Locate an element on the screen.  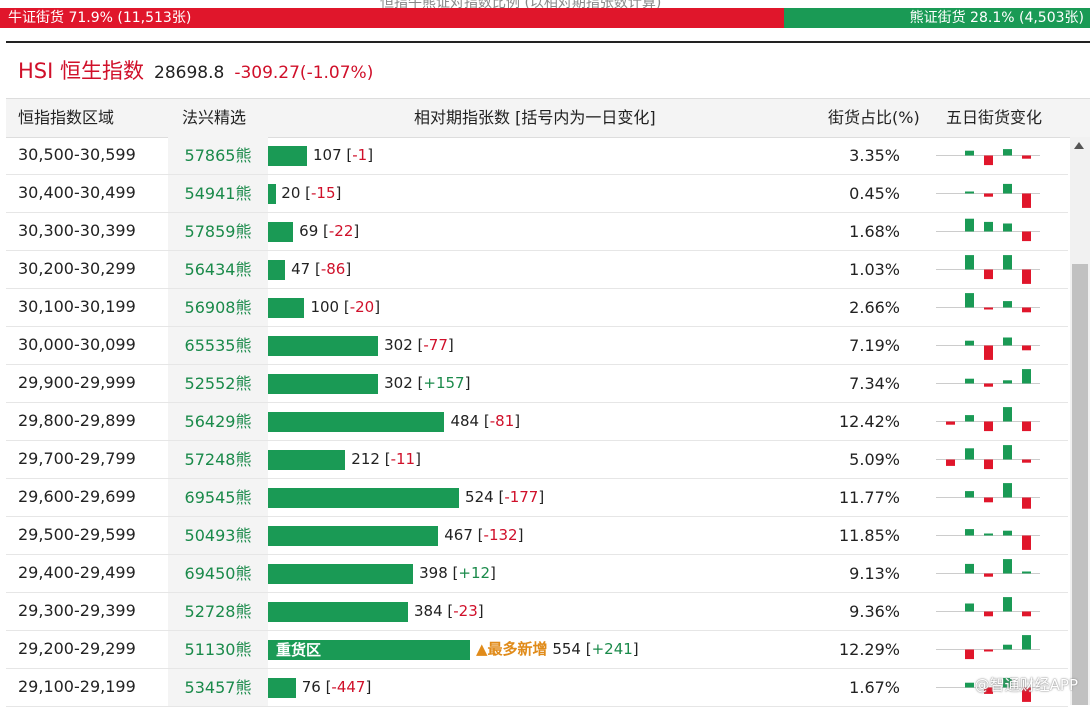
bull-share-segment: 牛证街货 71.9% (11,513张) is located at coordinates (392, 18).